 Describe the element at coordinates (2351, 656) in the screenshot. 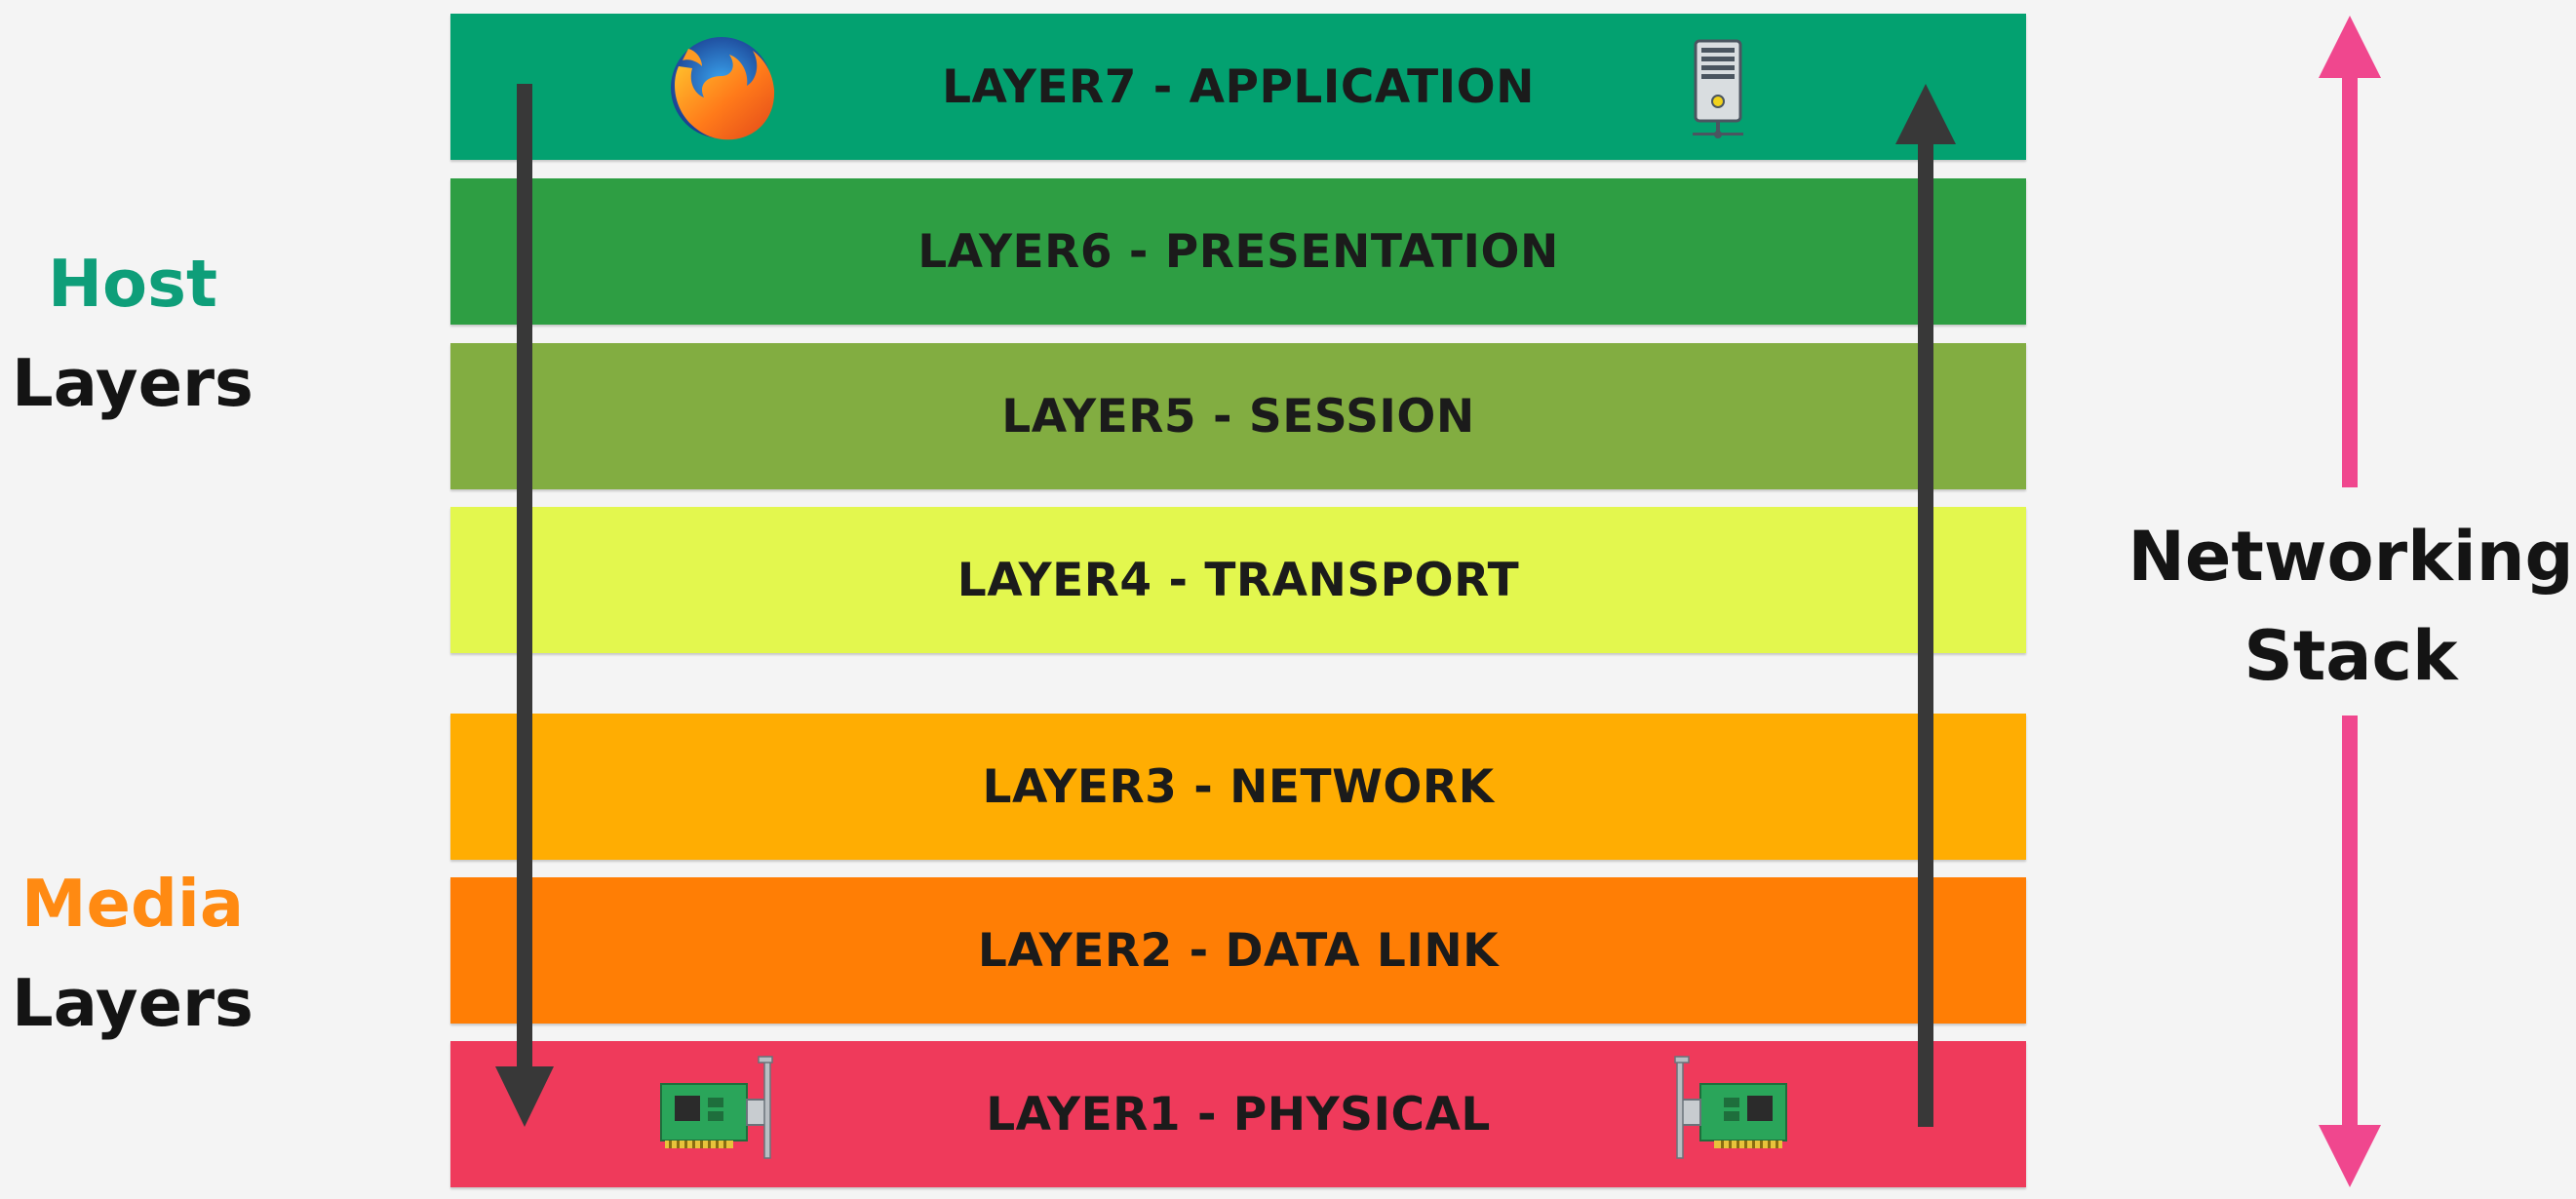

I see `stack-word: Stack` at that location.